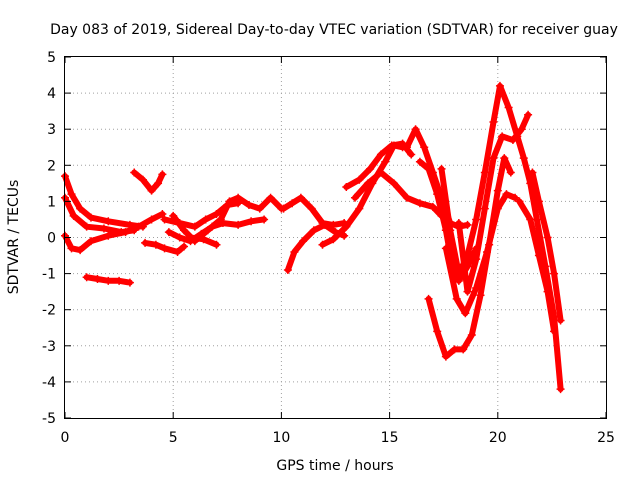  Describe the element at coordinates (49, 275) in the screenshot. I see `y-tick-label-4: -1` at that location.